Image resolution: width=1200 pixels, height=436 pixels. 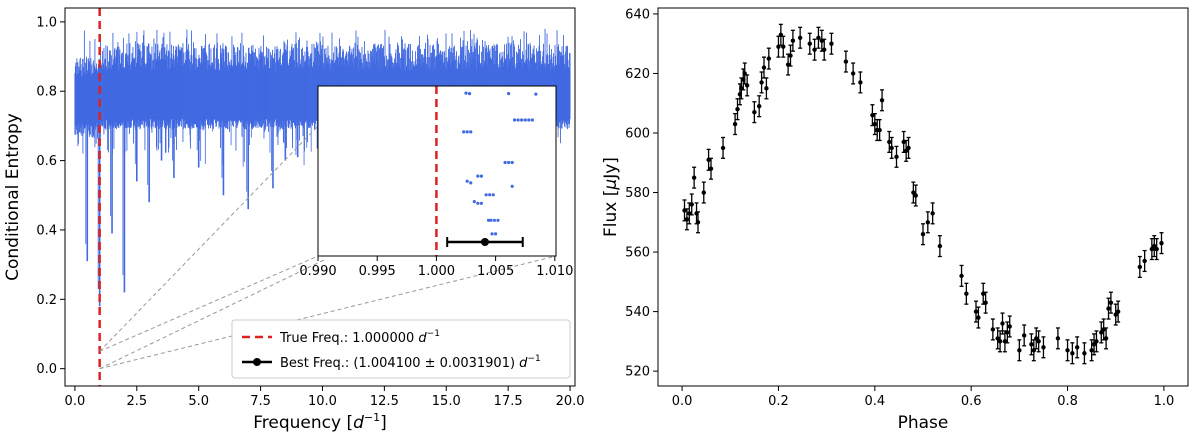 What do you see at coordinates (484, 242) in the screenshot?
I see `inset-best-point` at bounding box center [484, 242].